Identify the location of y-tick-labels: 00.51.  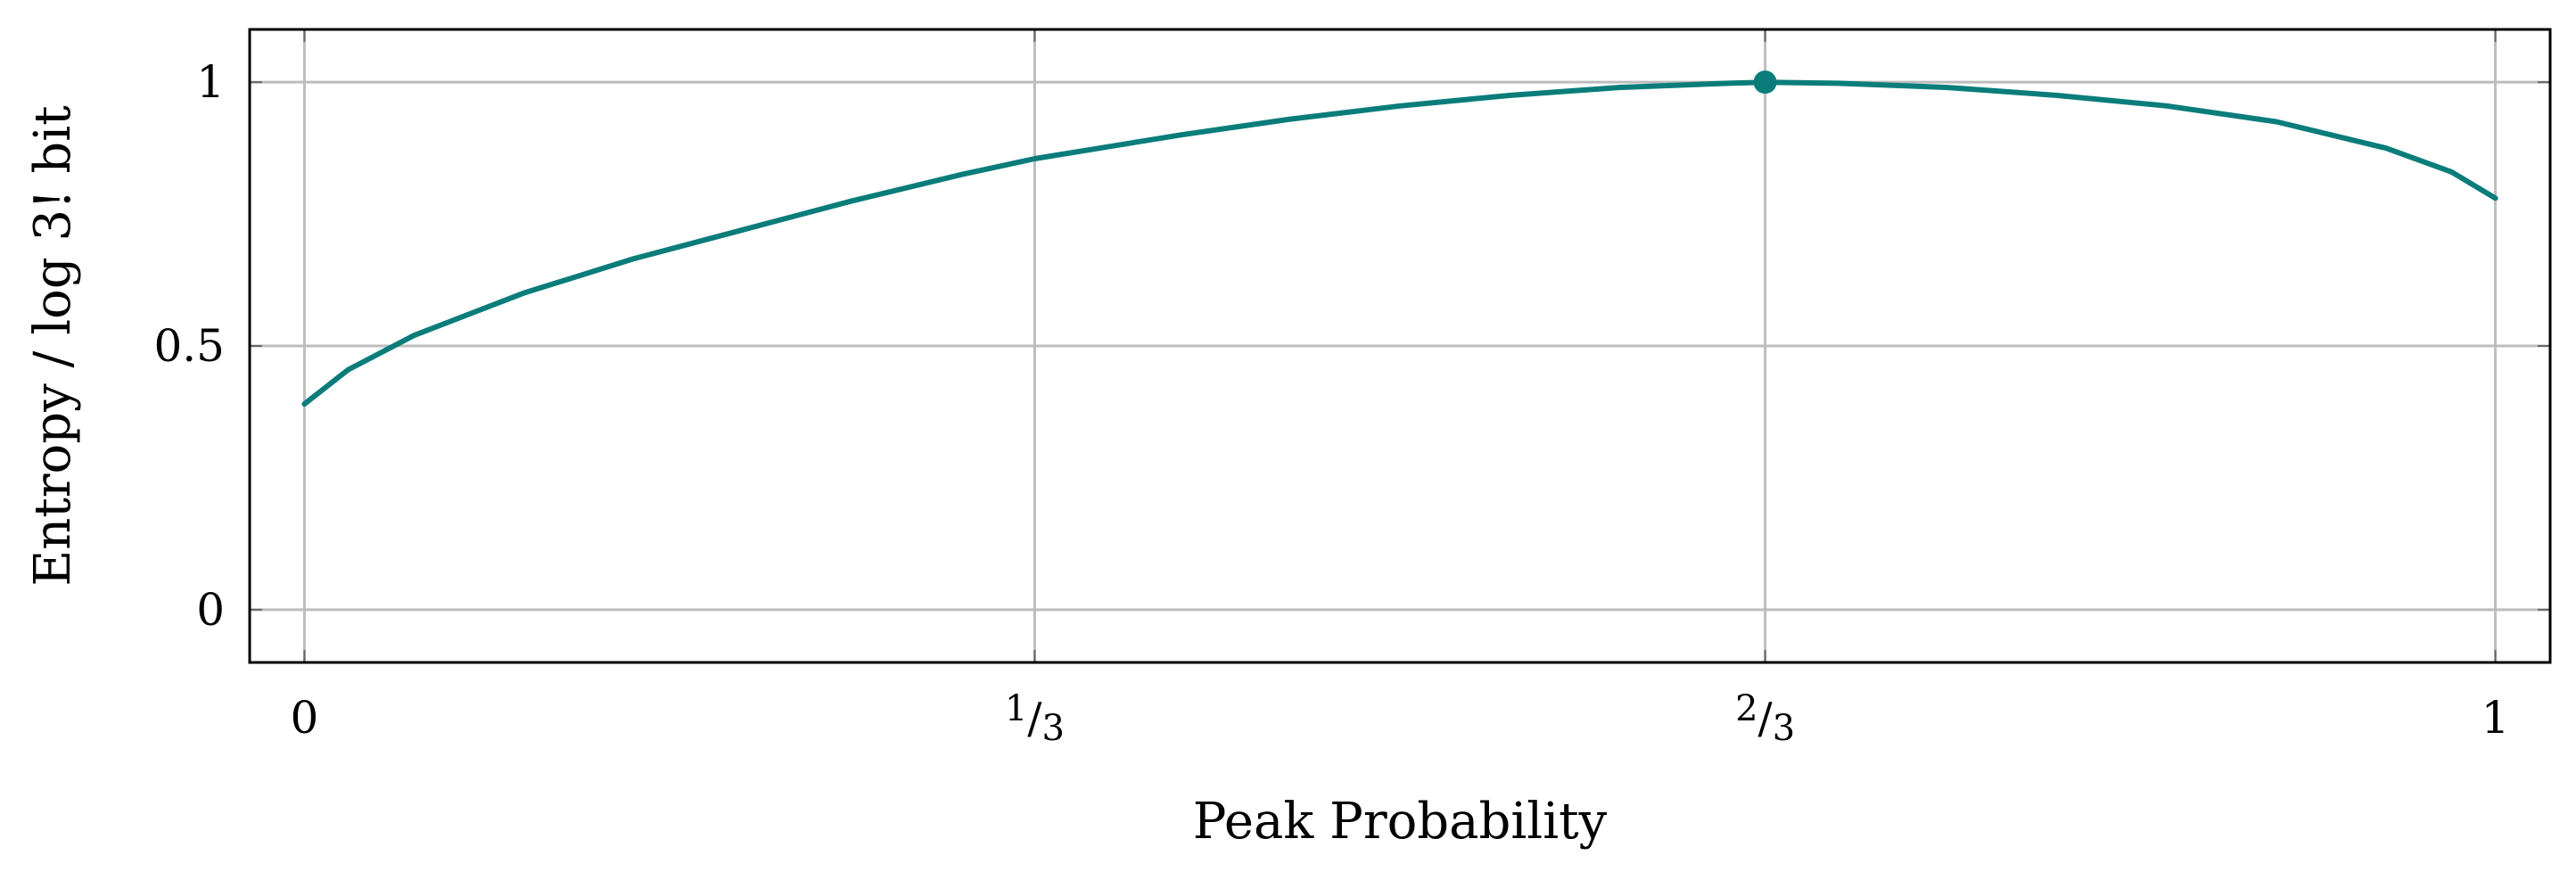
(189, 346).